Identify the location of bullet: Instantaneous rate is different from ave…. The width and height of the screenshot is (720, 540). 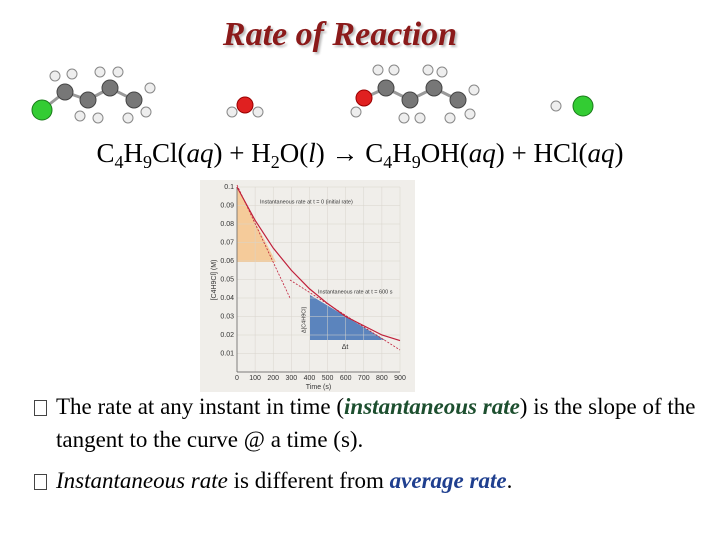
(375, 480).